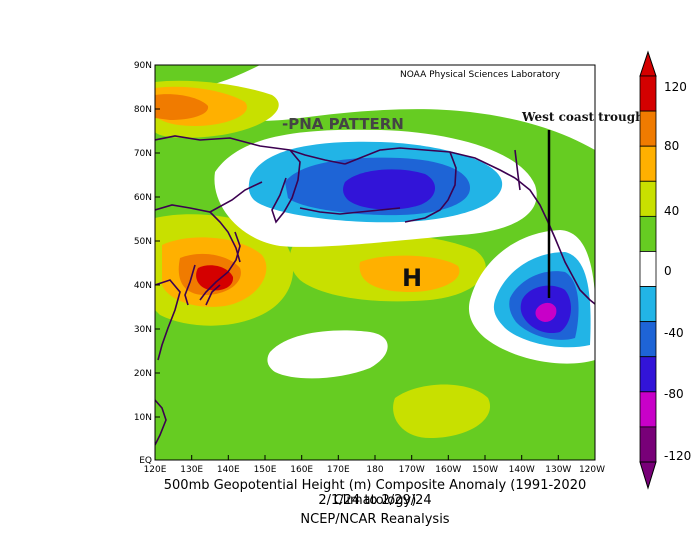 This screenshot has width=700, height=542. I want to click on colorbar-tick: -120, so click(677, 456).